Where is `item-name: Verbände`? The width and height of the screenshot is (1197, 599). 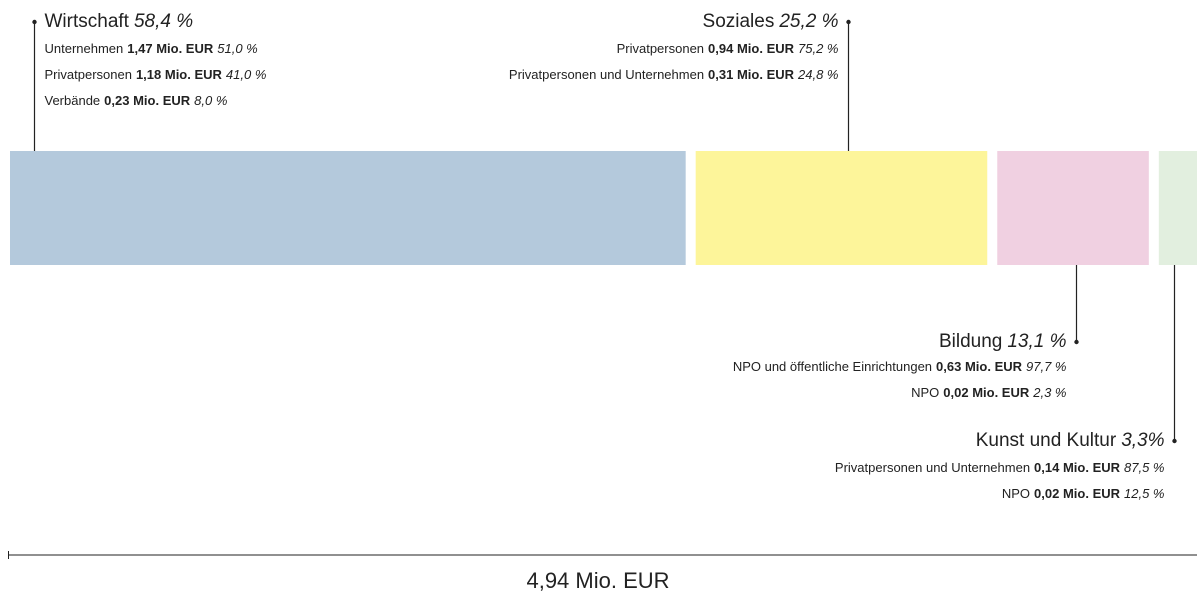
item-name: Verbände is located at coordinates (73, 100).